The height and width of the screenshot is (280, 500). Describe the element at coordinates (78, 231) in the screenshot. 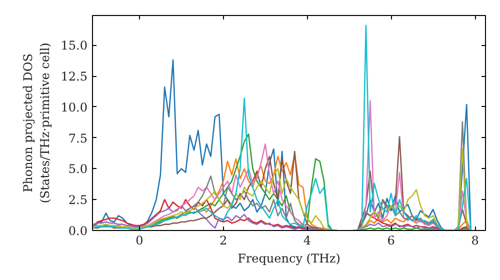

I see `y-tick-label: 0.0` at that location.